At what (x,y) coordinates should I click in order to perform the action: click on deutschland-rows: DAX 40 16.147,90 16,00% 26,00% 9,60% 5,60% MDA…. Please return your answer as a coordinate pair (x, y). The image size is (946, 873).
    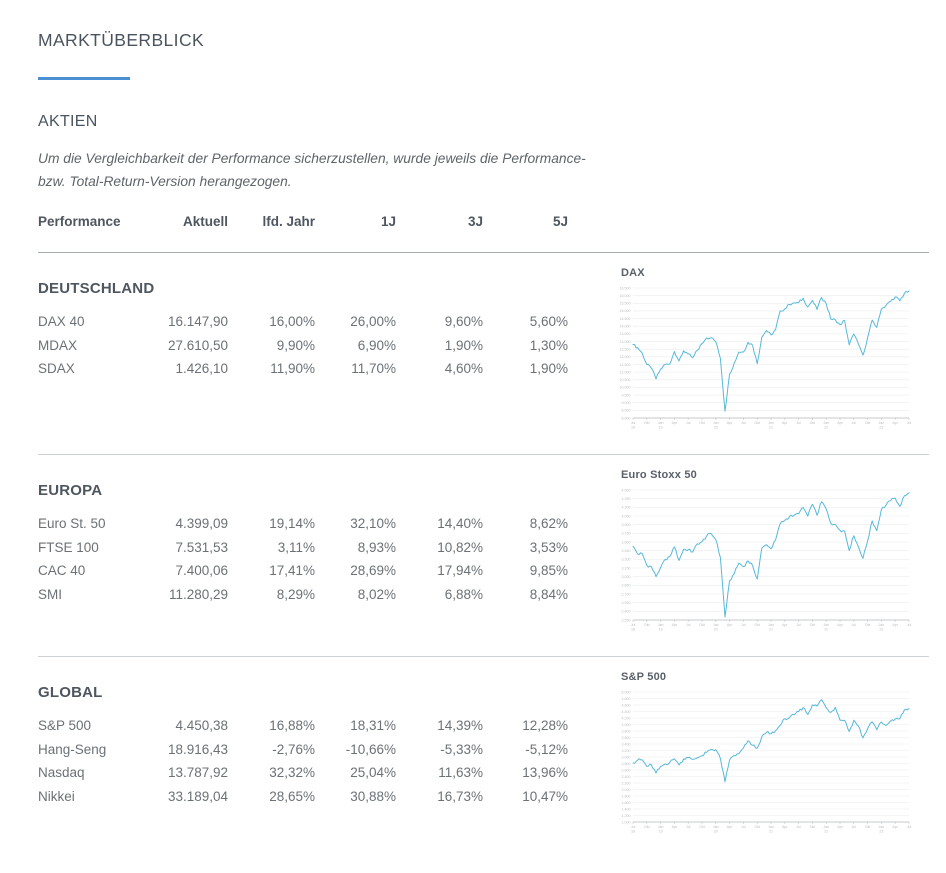
    Looking at the image, I should click on (303, 345).